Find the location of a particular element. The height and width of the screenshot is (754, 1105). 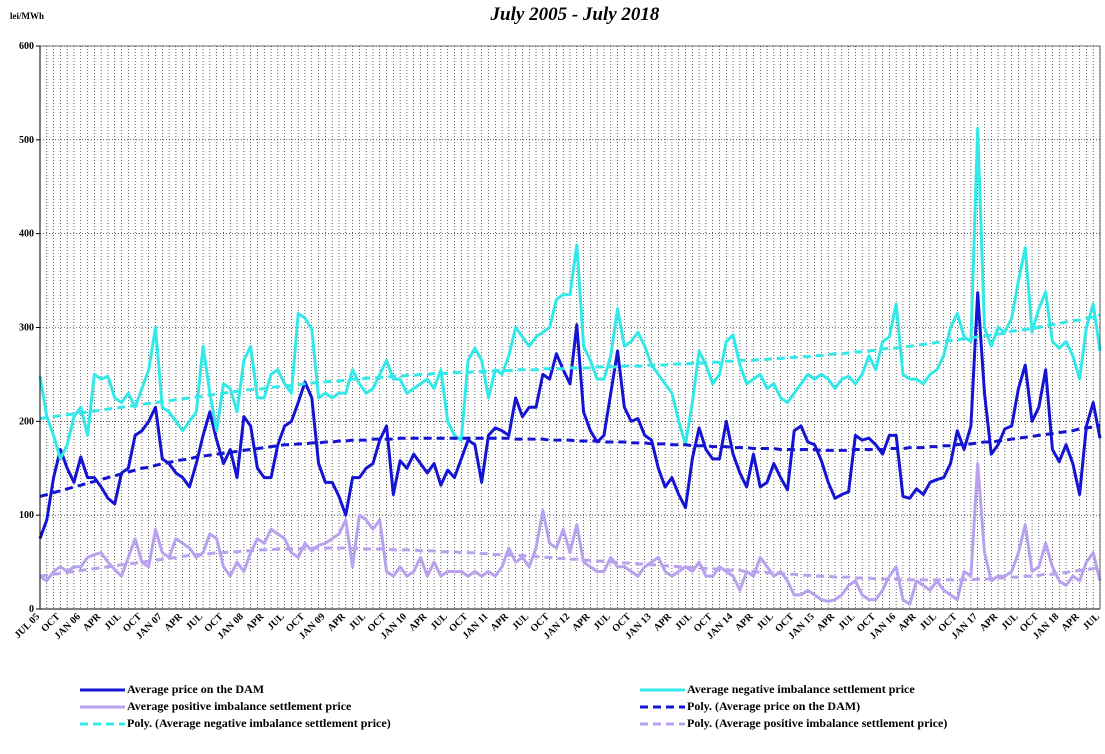

x-tick-label: JUL 05 is located at coordinates (28, 626).